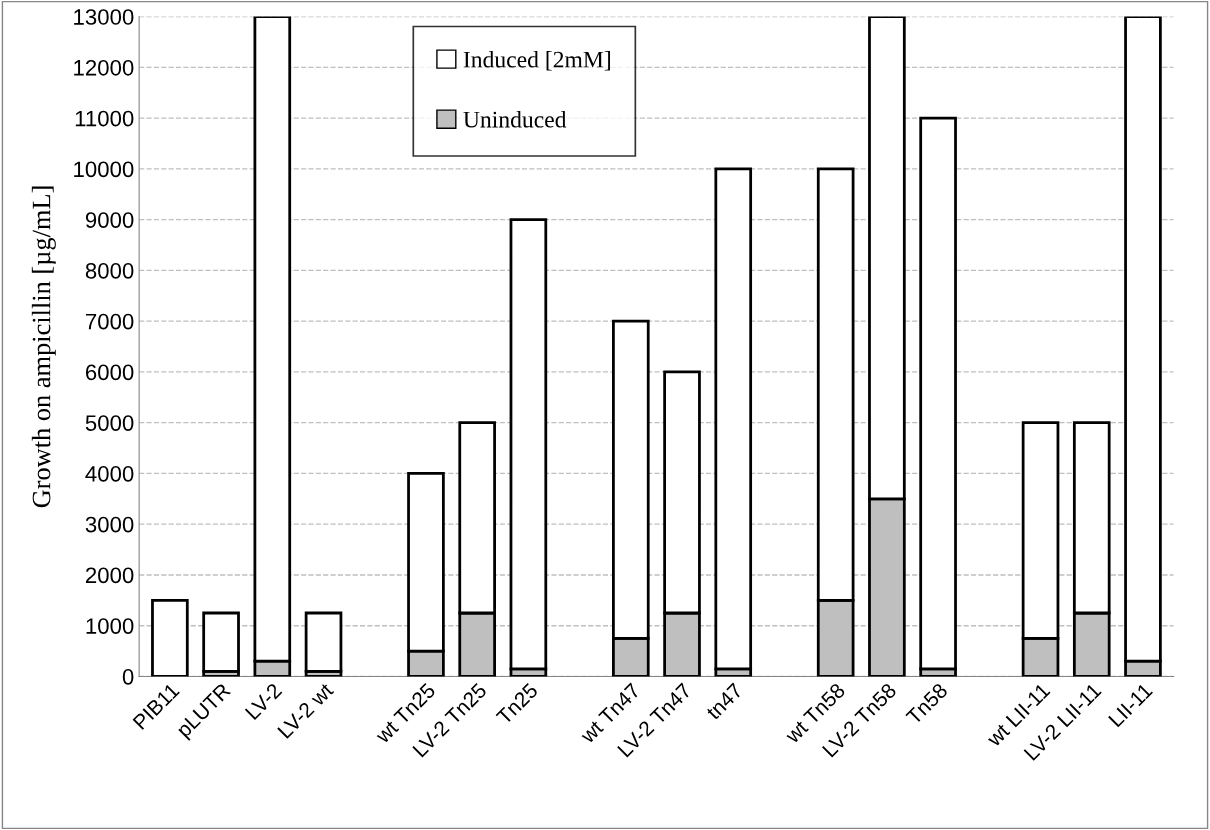  What do you see at coordinates (109, 423) in the screenshot?
I see `y-tick-label: 5000` at bounding box center [109, 423].